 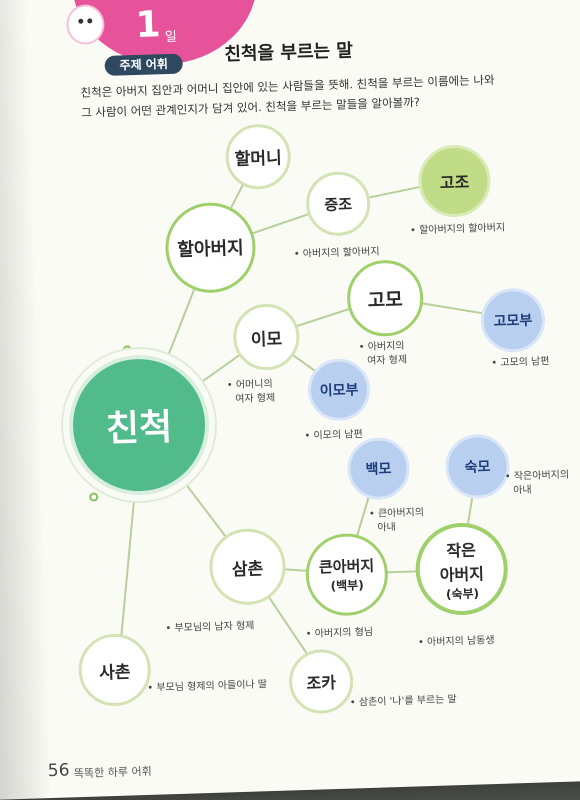 What do you see at coordinates (537, 484) in the screenshot?
I see `note-sukmo: • 작은아버지의 아내` at bounding box center [537, 484].